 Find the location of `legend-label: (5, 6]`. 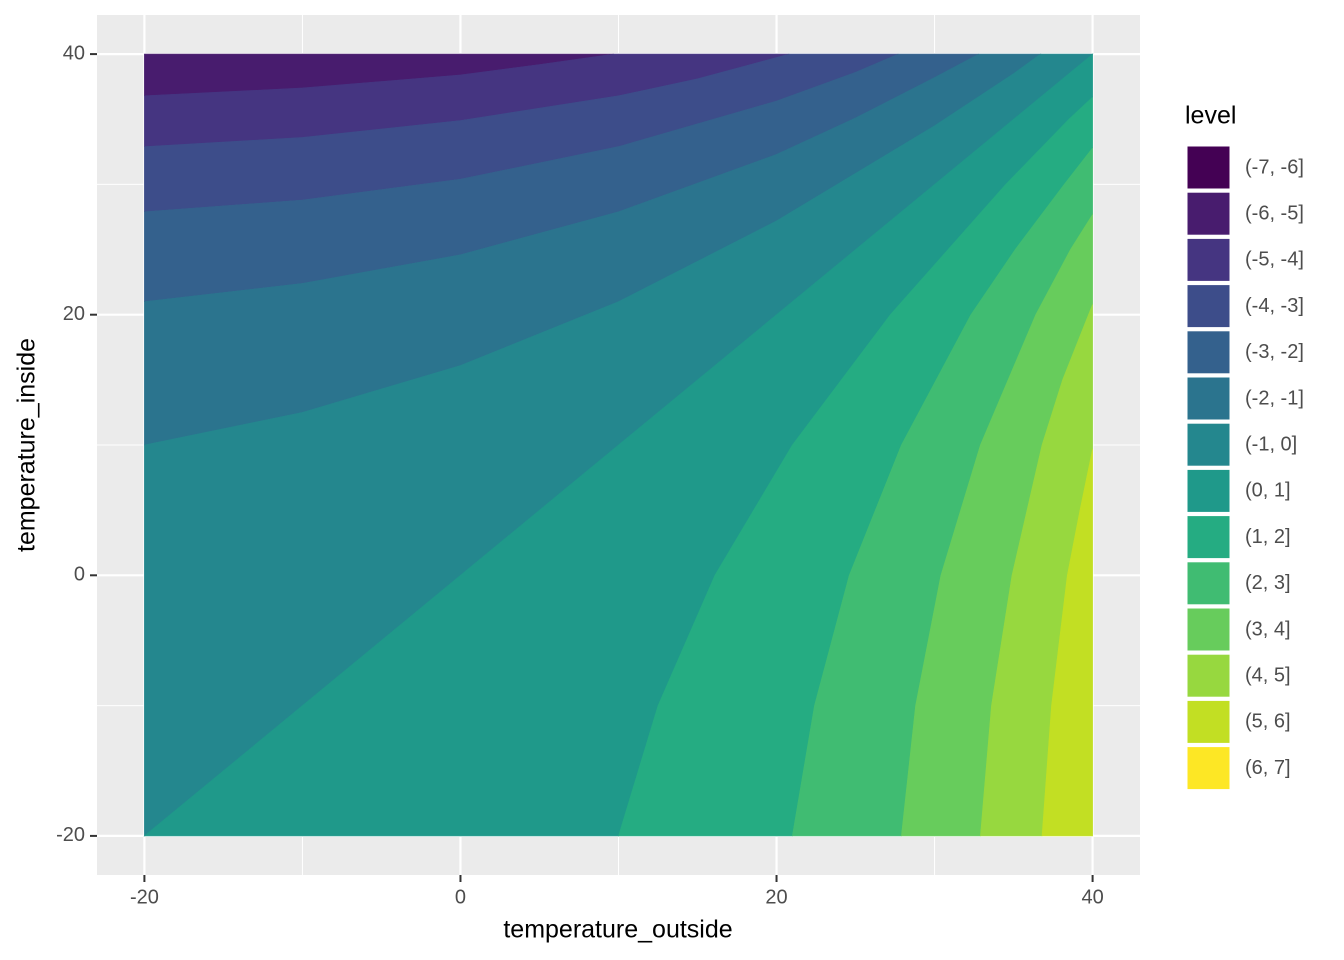

legend-label: (5, 6] is located at coordinates (1268, 722).